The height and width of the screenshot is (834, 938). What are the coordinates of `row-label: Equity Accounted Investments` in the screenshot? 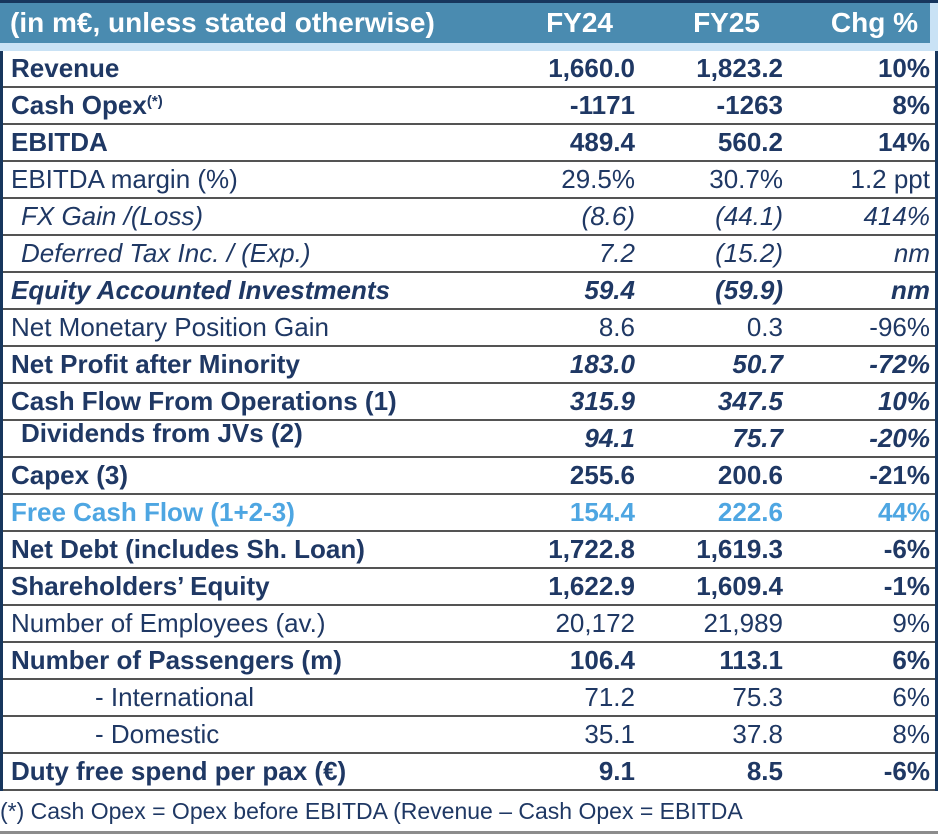 It's located at (200, 290).